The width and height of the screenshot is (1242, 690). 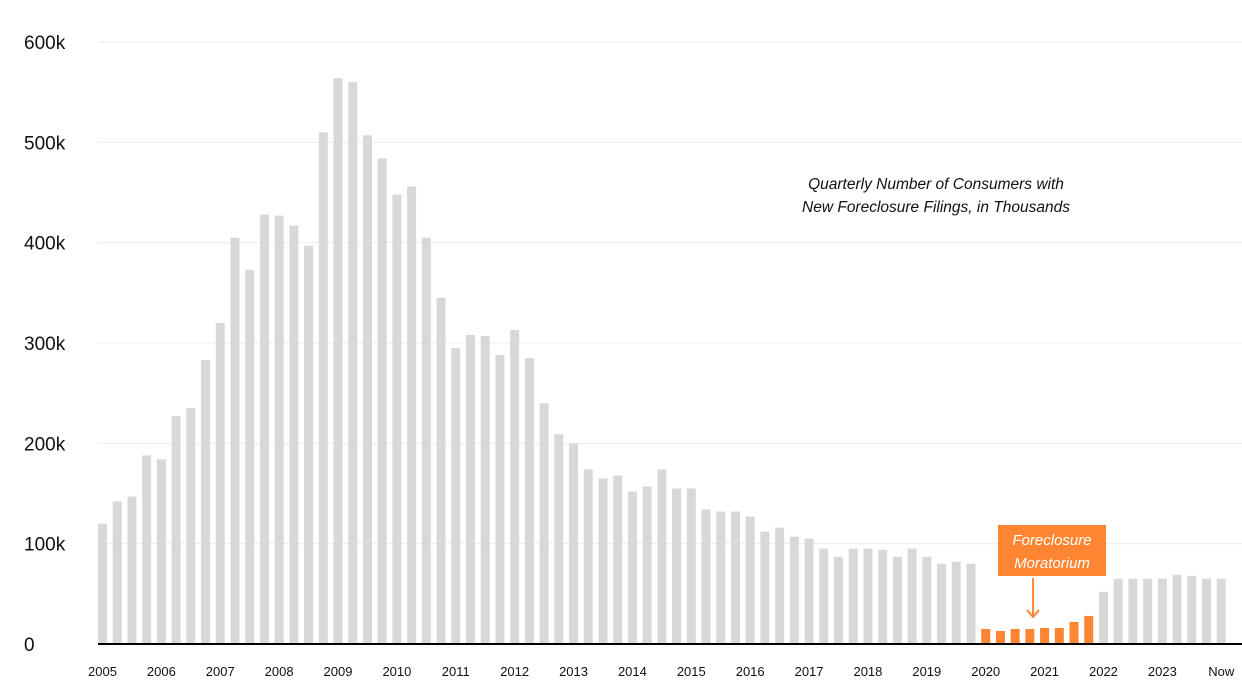 What do you see at coordinates (45, 244) in the screenshot?
I see `y-tick-label: 400k` at bounding box center [45, 244].